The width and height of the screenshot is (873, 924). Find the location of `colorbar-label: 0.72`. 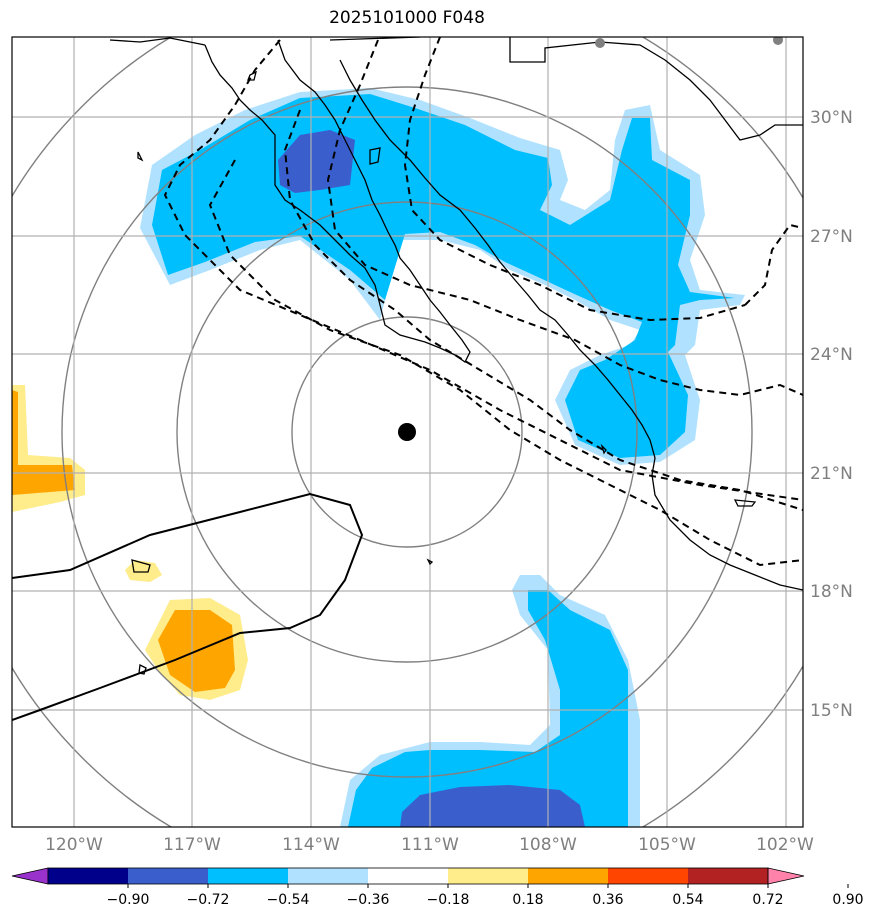

colorbar-label: 0.72 is located at coordinates (767, 900).